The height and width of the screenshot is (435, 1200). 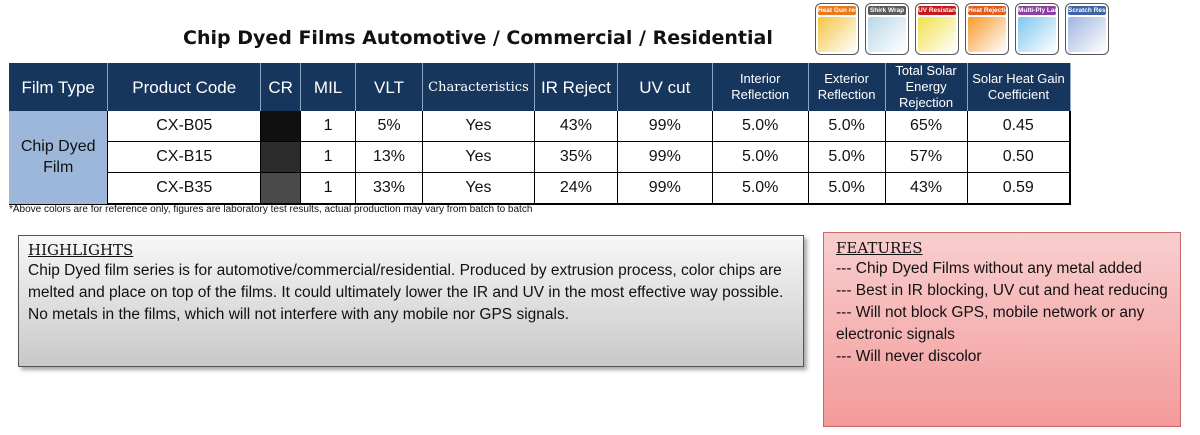 I want to click on multi-ply-laminated-badge-icon: Multi-Ply Laminated, so click(x=1037, y=29).